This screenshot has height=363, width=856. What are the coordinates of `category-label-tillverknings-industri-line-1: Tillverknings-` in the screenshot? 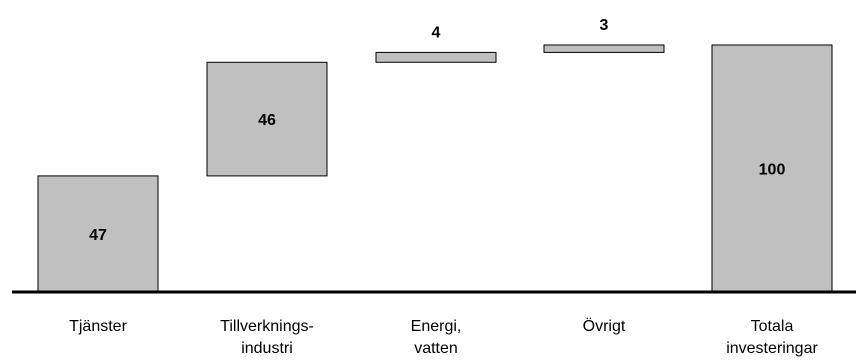 It's located at (267, 326).